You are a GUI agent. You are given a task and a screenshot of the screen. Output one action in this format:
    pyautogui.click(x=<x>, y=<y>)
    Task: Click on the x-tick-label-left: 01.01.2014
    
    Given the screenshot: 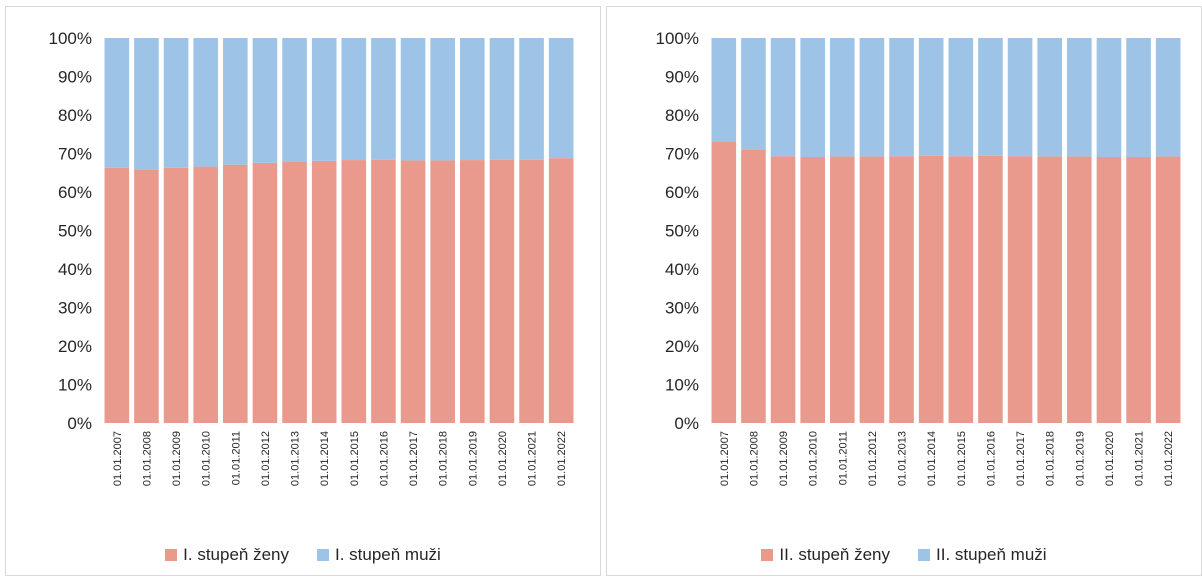 What is the action you would take?
    pyautogui.click(x=325, y=458)
    